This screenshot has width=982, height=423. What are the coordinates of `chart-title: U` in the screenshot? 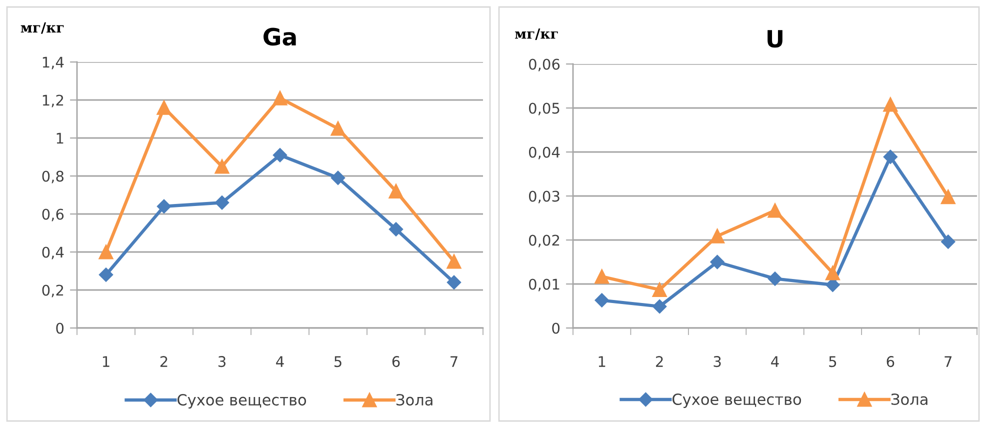 It's located at (775, 39).